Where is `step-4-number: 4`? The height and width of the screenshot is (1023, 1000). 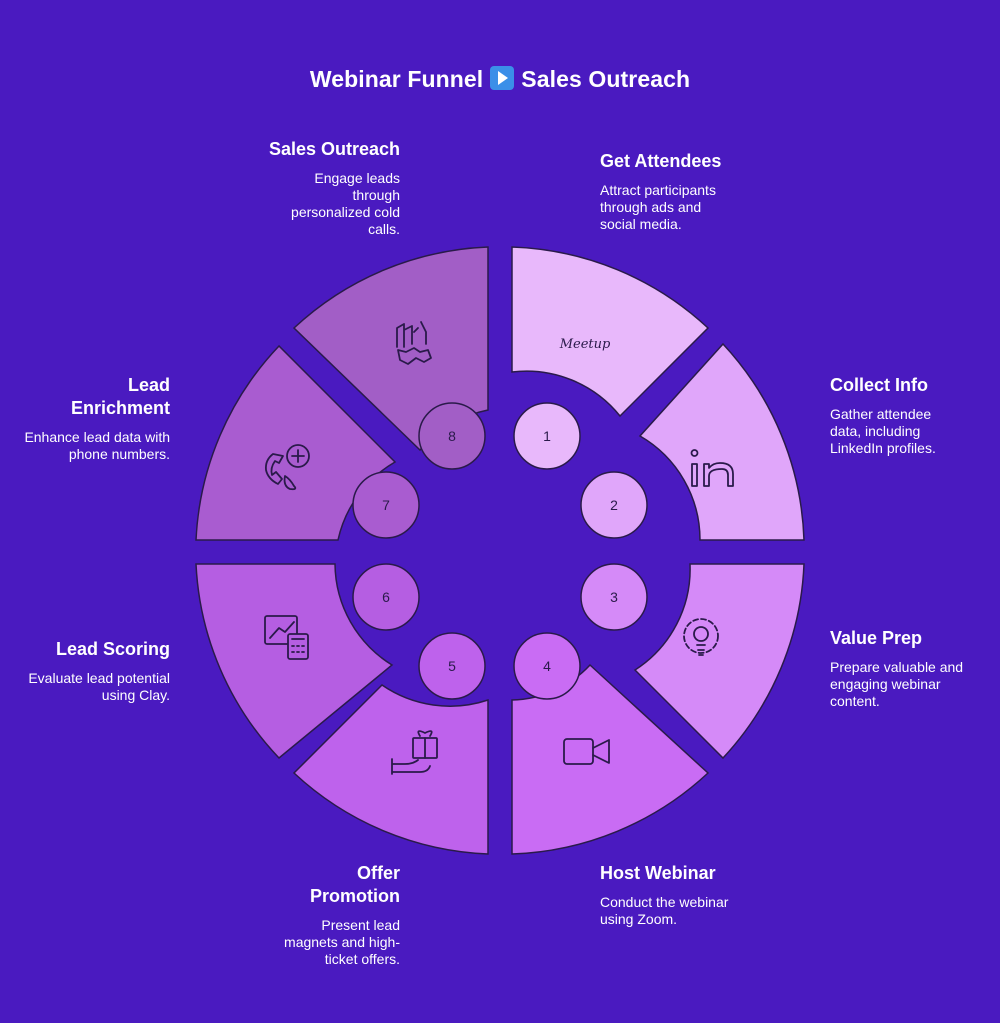
step-4-number: 4 is located at coordinates (547, 666).